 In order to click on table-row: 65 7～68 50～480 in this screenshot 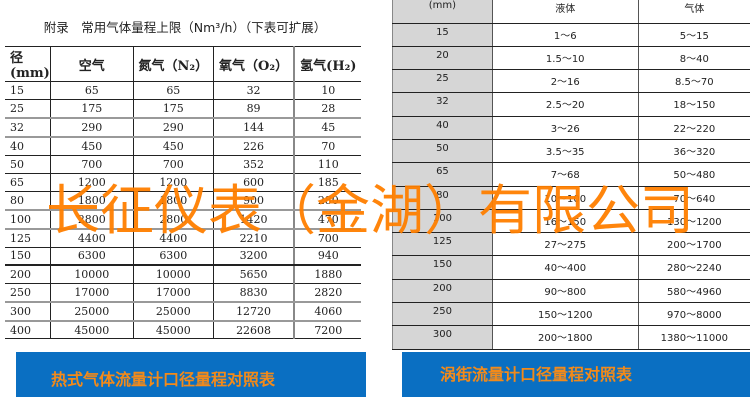, I will do `click(571, 174)`.